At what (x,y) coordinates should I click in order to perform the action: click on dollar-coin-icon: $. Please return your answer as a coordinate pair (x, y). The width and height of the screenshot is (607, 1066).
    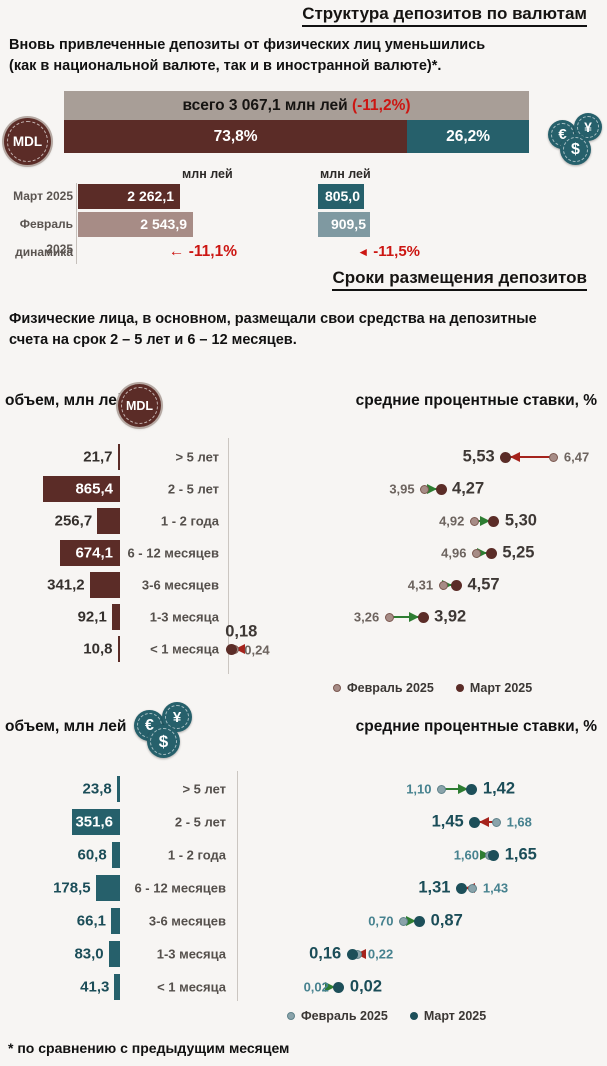
    Looking at the image, I should click on (163, 741).